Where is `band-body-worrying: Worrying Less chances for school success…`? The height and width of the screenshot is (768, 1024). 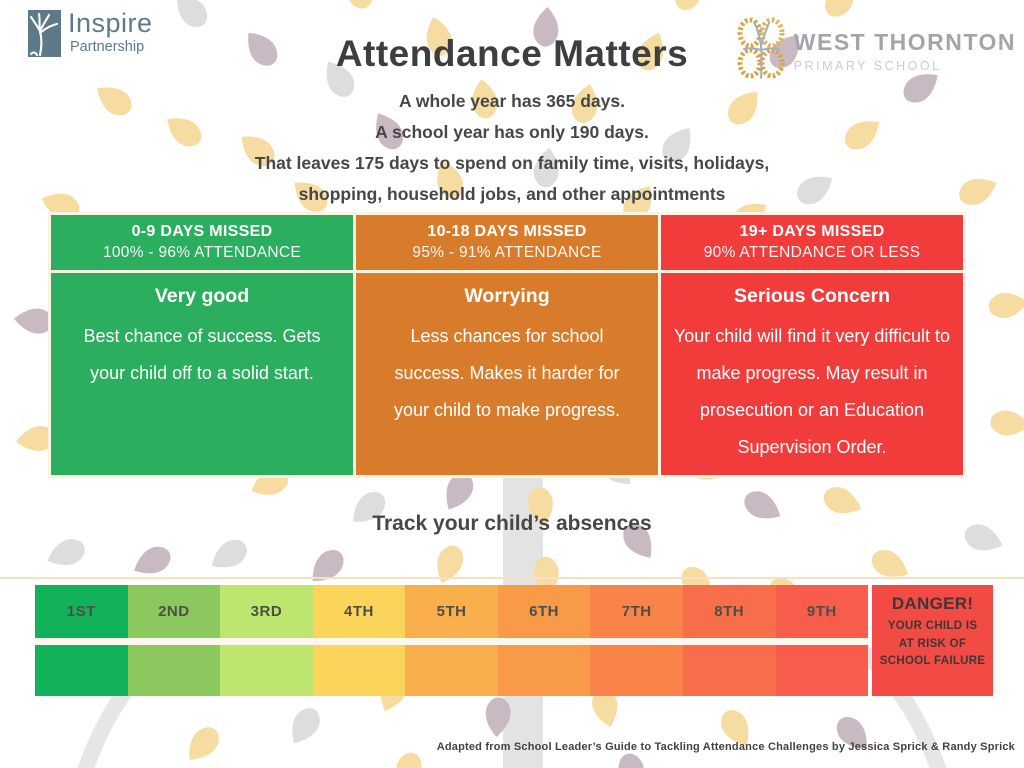 band-body-worrying: Worrying Less chances for school success… is located at coordinates (507, 374).